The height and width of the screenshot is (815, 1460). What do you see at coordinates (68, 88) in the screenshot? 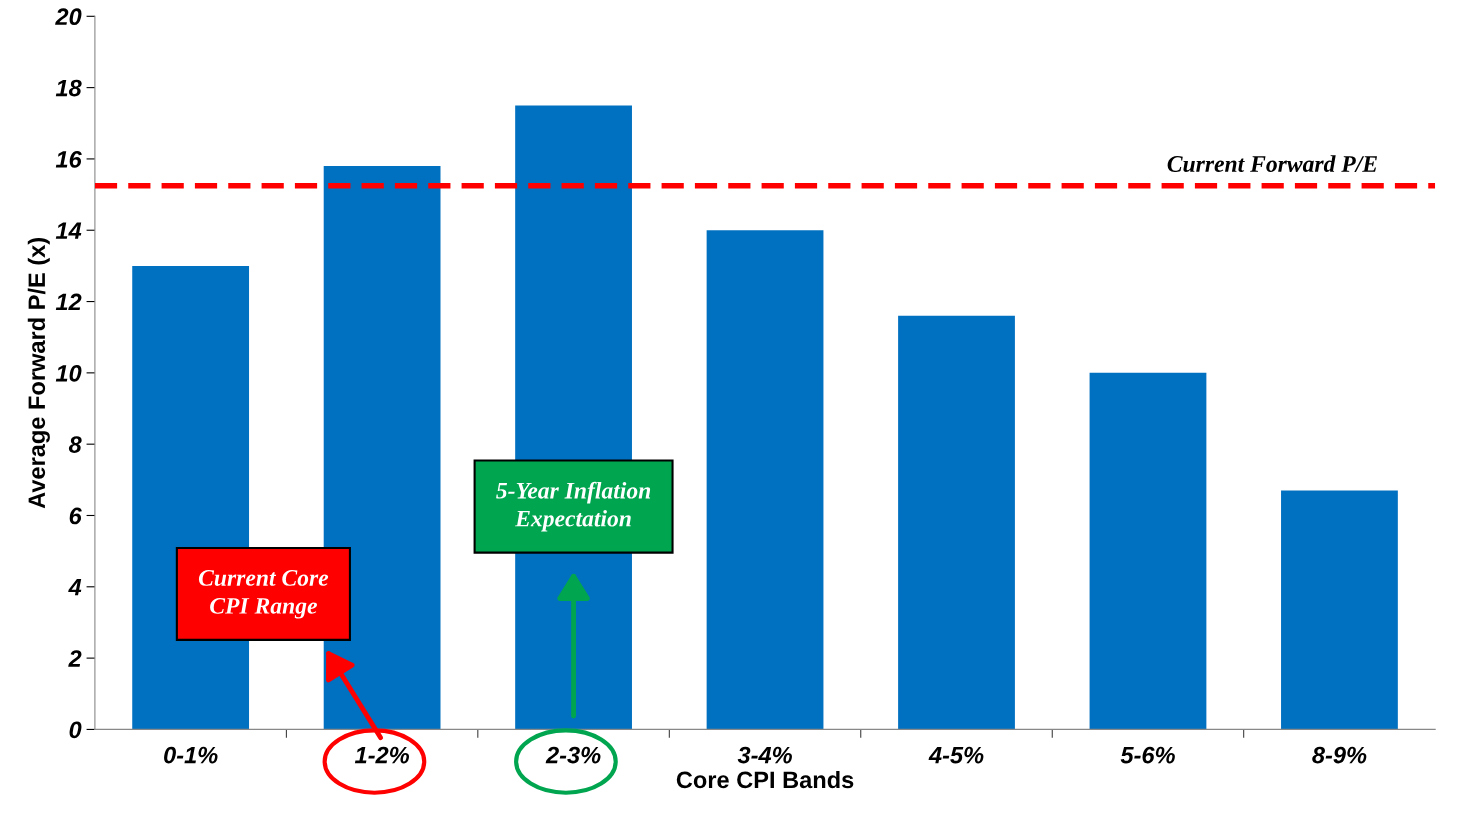
I see `y-tick-label: 18` at bounding box center [68, 88].